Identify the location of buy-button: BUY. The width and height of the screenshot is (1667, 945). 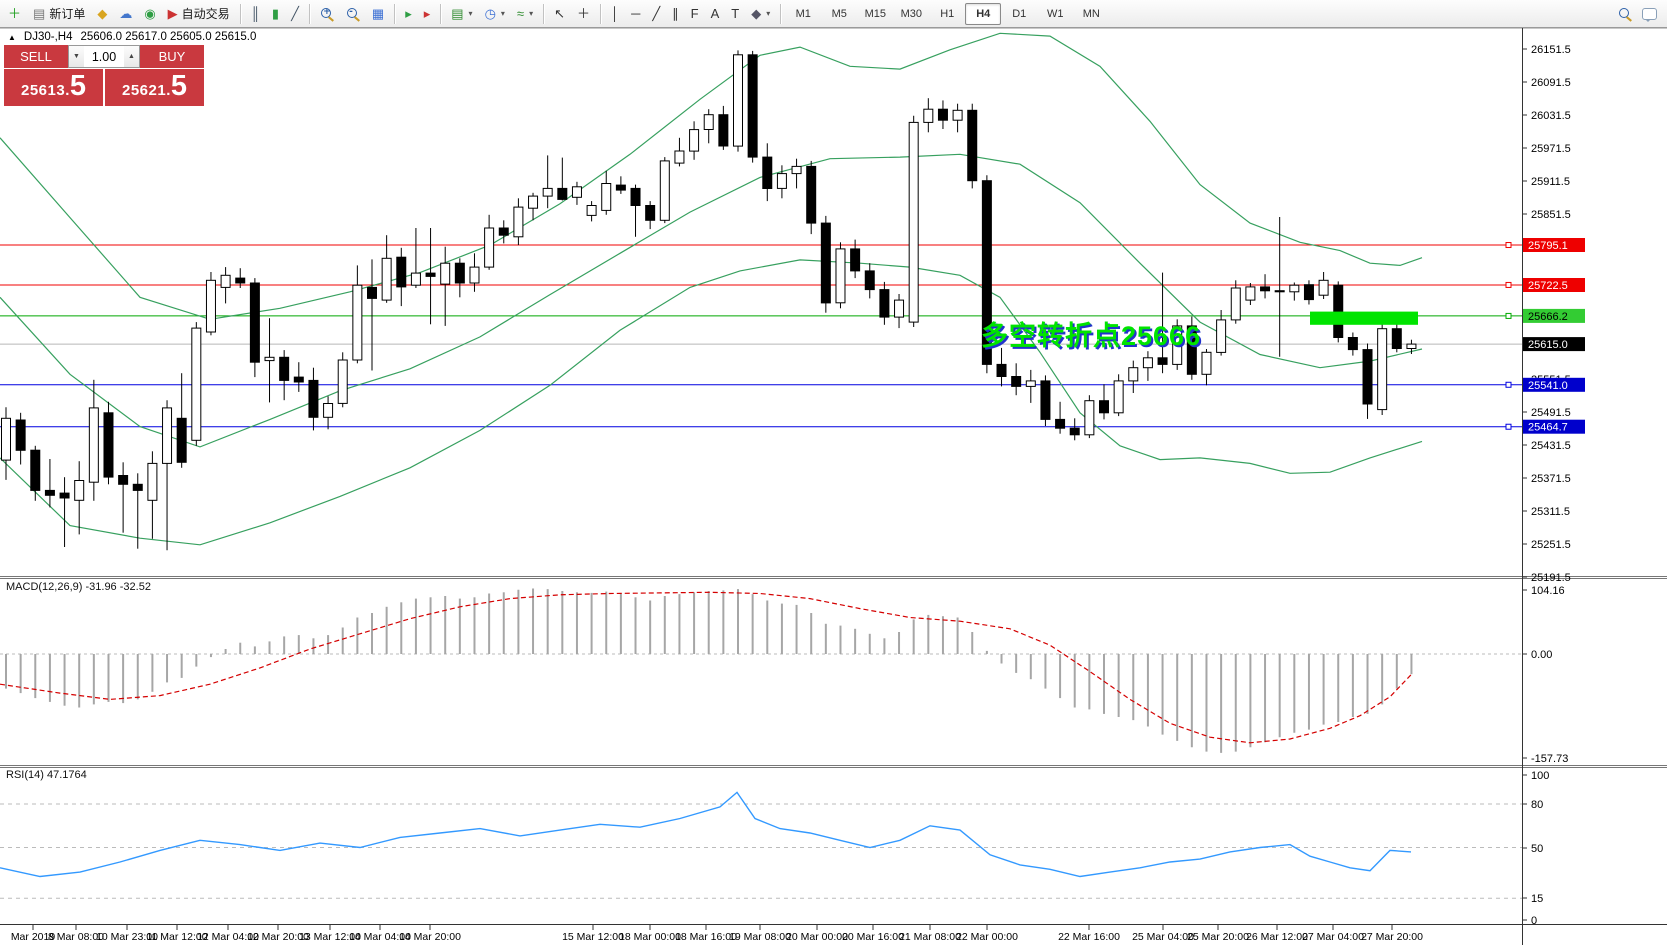
(172, 56).